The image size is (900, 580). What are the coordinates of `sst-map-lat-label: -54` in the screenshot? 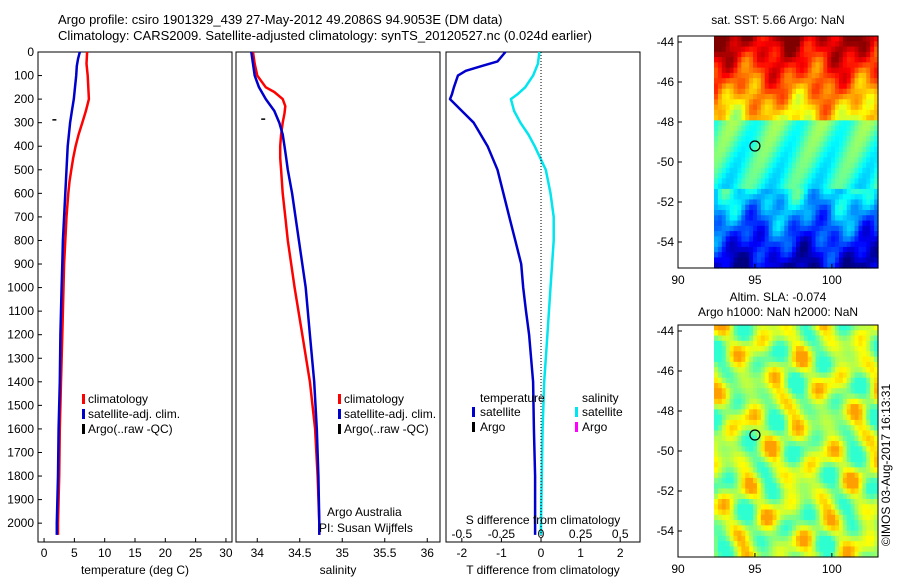 It's located at (666, 242).